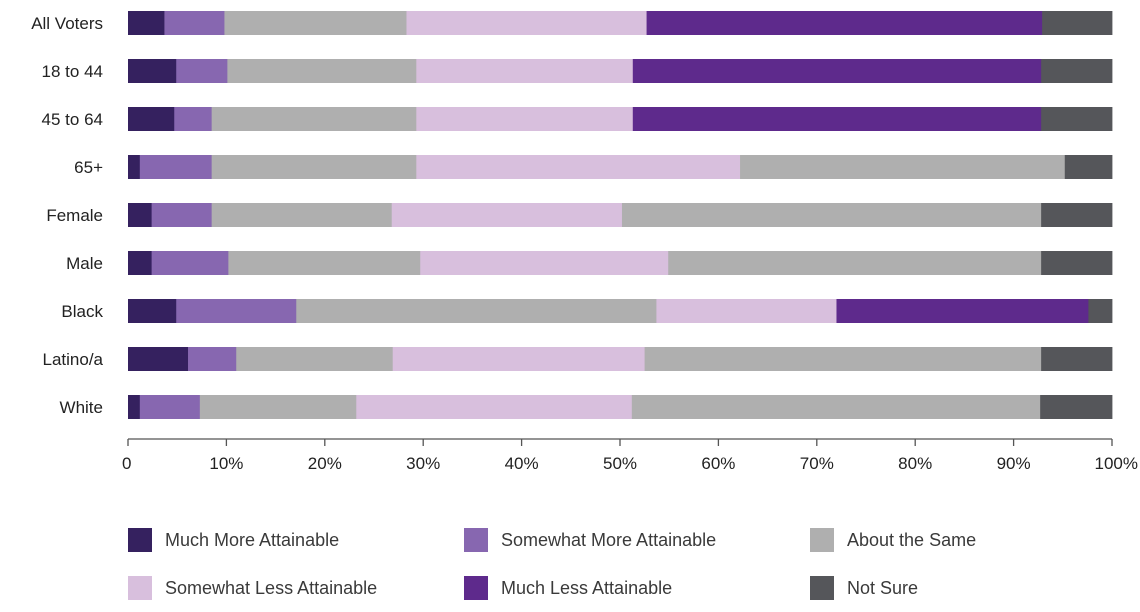 This screenshot has height=612, width=1140. Describe the element at coordinates (423, 463) in the screenshot. I see `x-tick-label: 30%` at that location.